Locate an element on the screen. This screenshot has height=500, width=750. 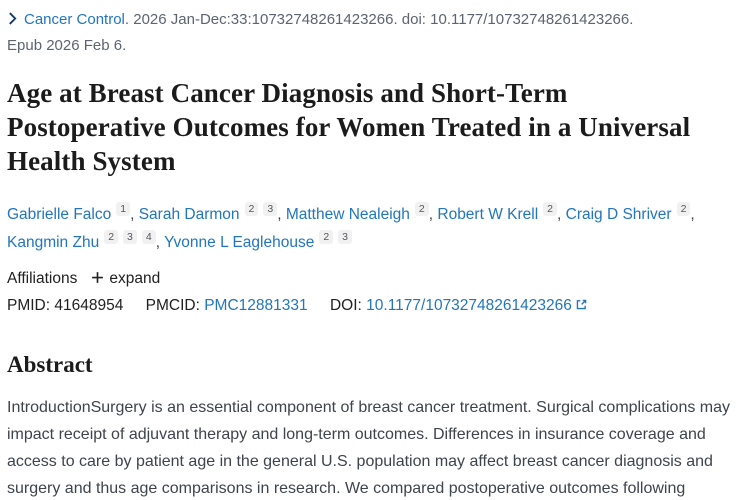
author: Robert W Krell 2, is located at coordinates (499, 212).